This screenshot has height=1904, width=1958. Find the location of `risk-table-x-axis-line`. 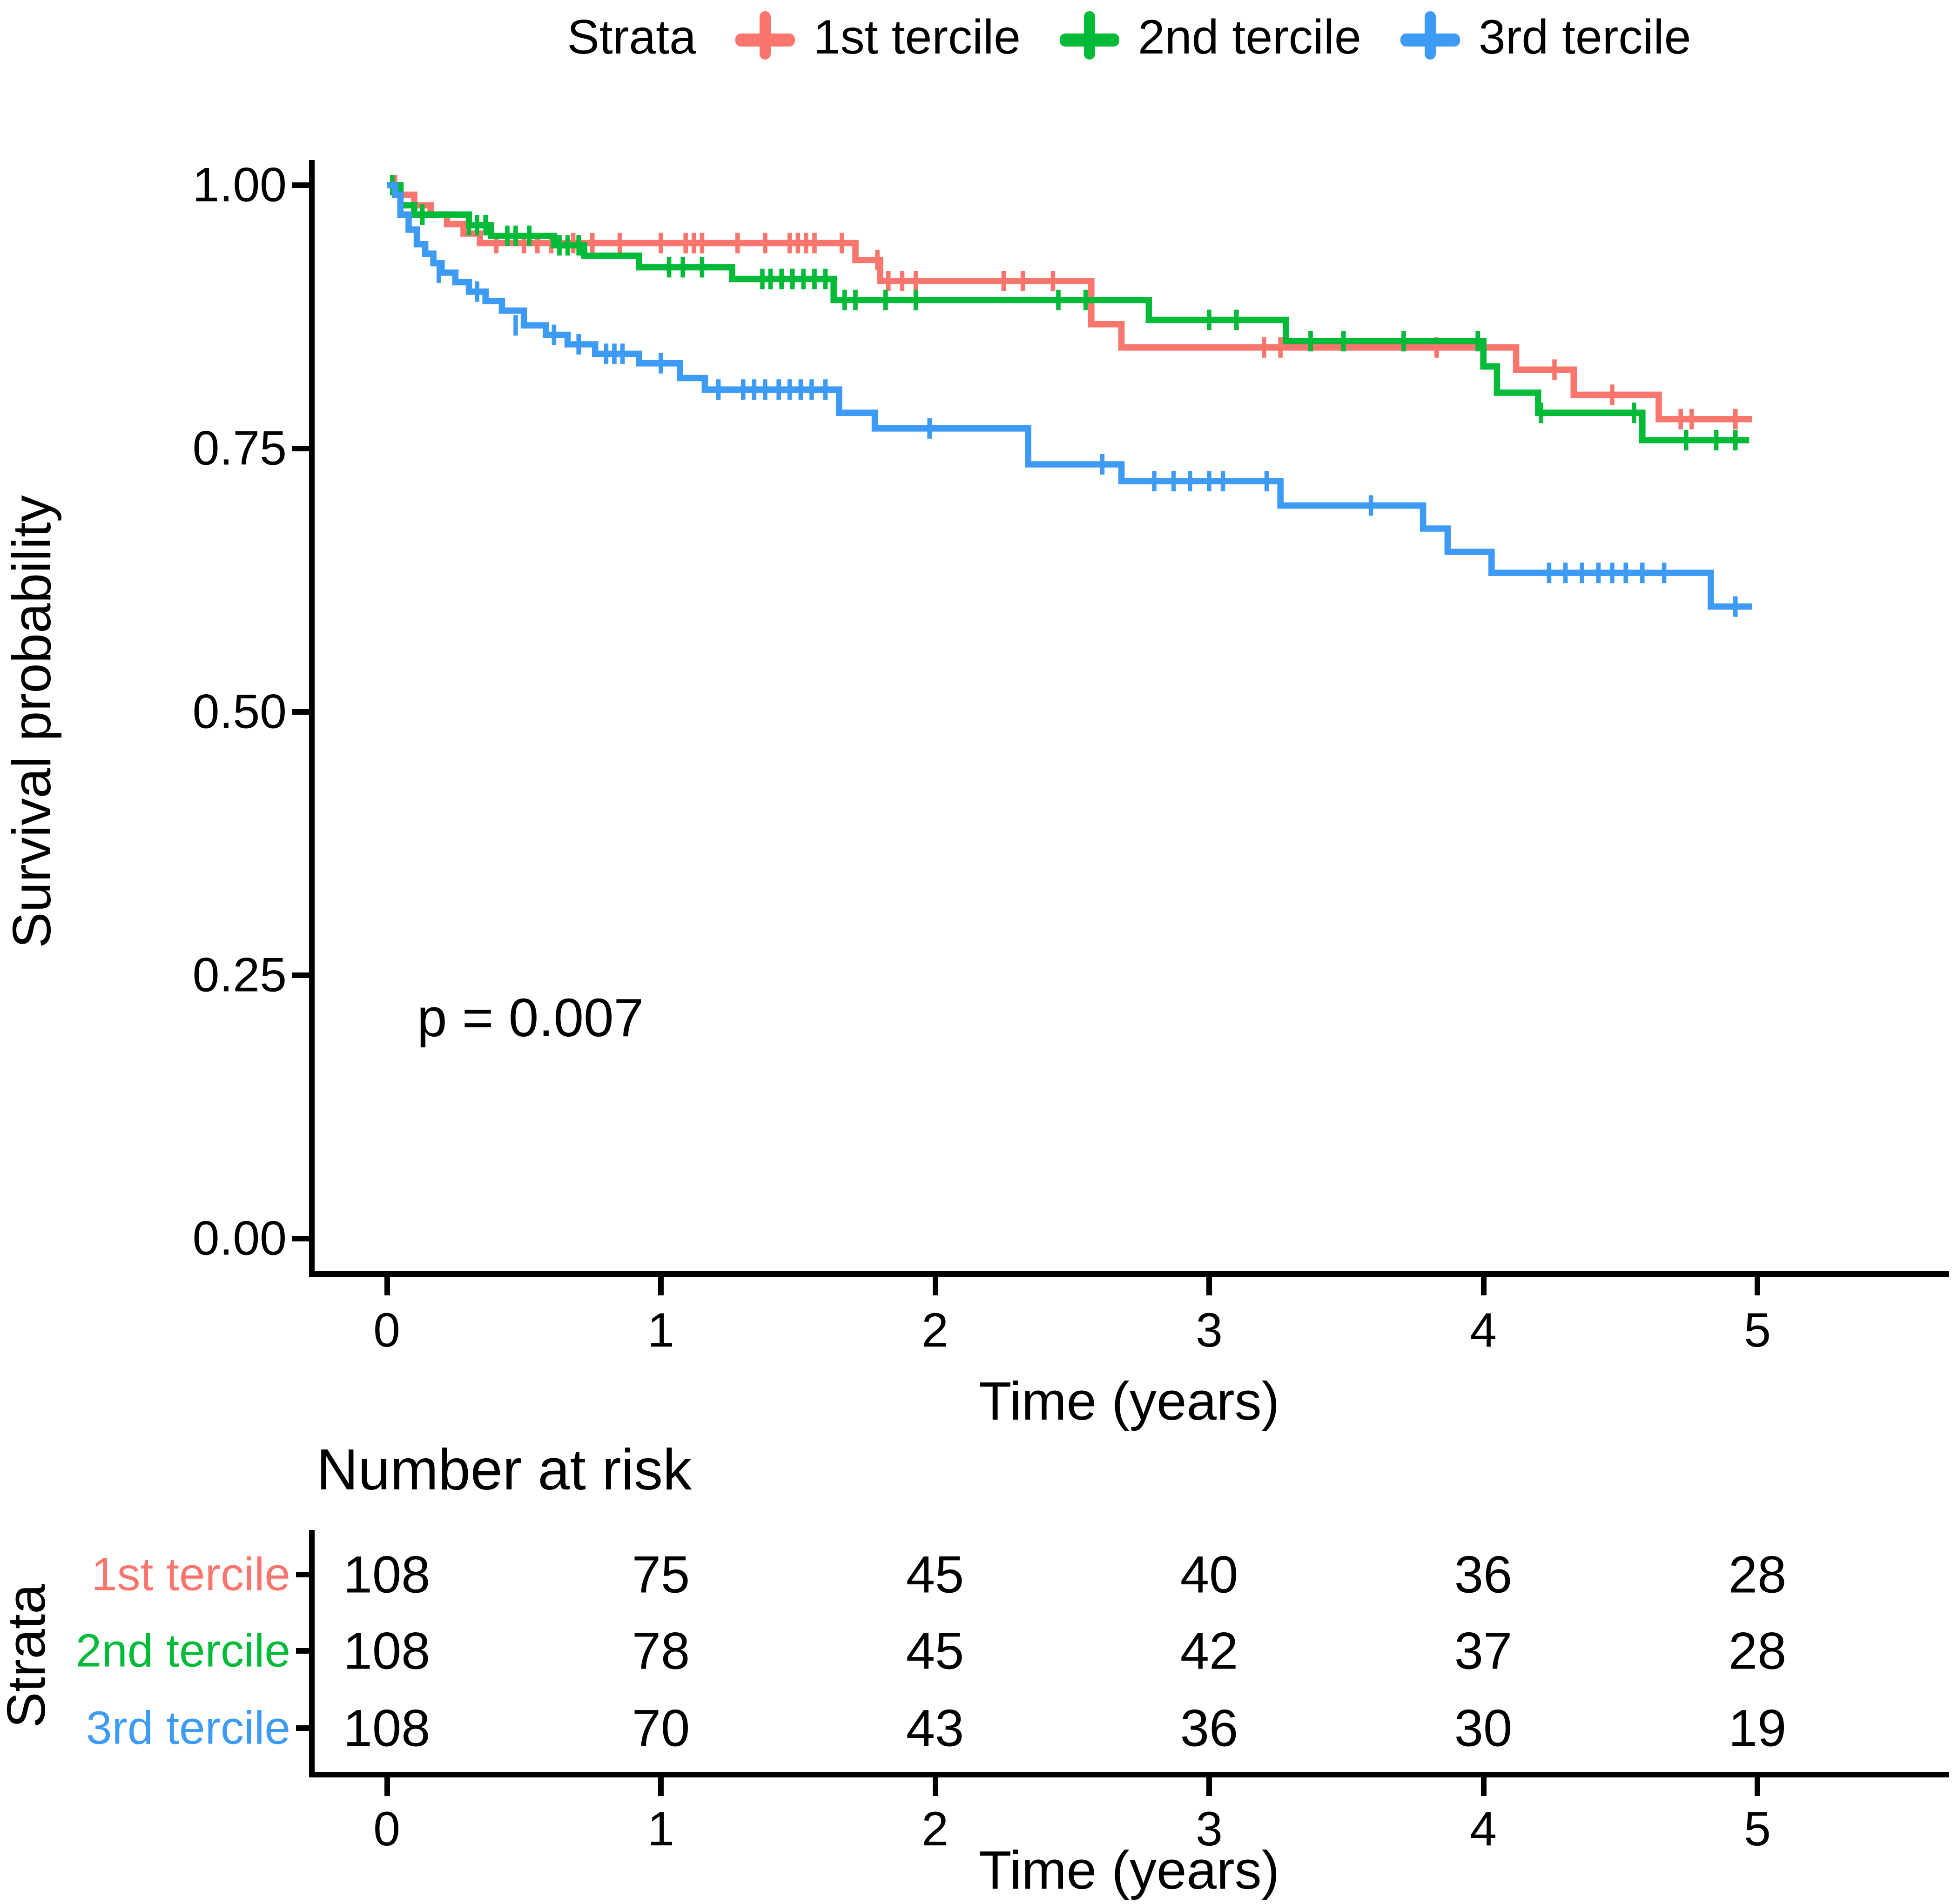

risk-table-x-axis-line is located at coordinates (1129, 1774).